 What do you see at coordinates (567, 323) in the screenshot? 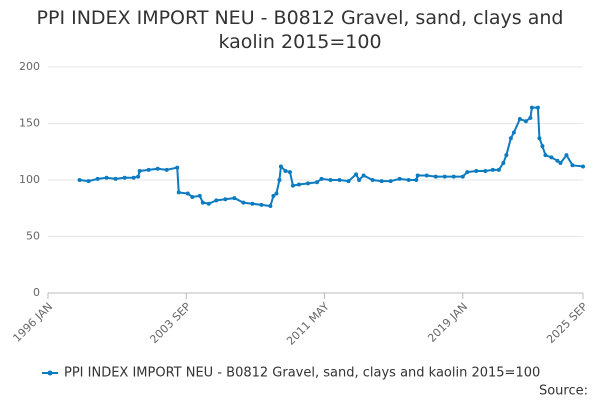
I see `x-tick-label: 2025 SEP` at bounding box center [567, 323].